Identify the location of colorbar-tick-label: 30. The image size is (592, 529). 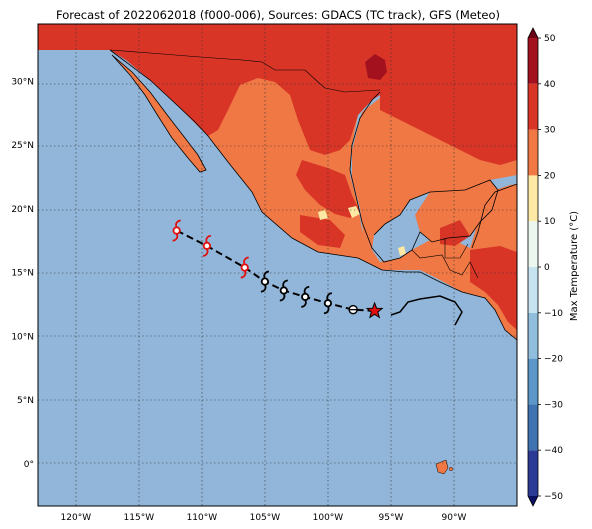
(550, 131).